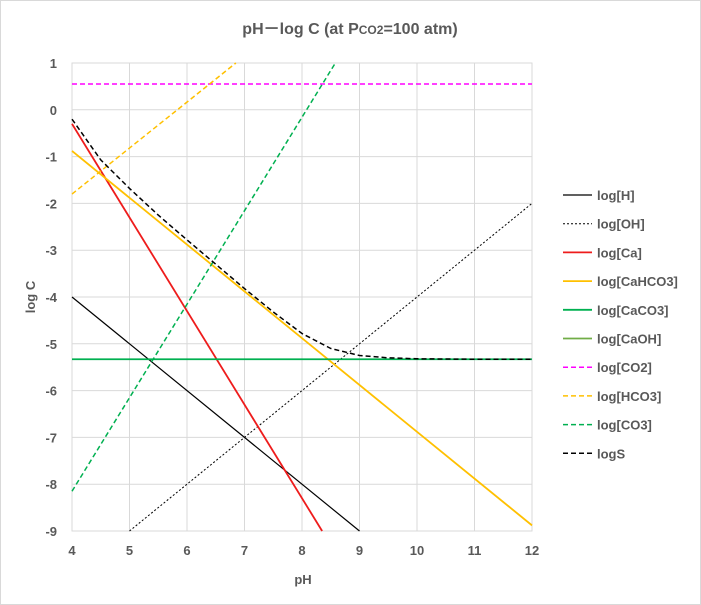 The width and height of the screenshot is (701, 605). Describe the element at coordinates (611, 453) in the screenshot. I see `series-logs-legend-label: logS` at that location.